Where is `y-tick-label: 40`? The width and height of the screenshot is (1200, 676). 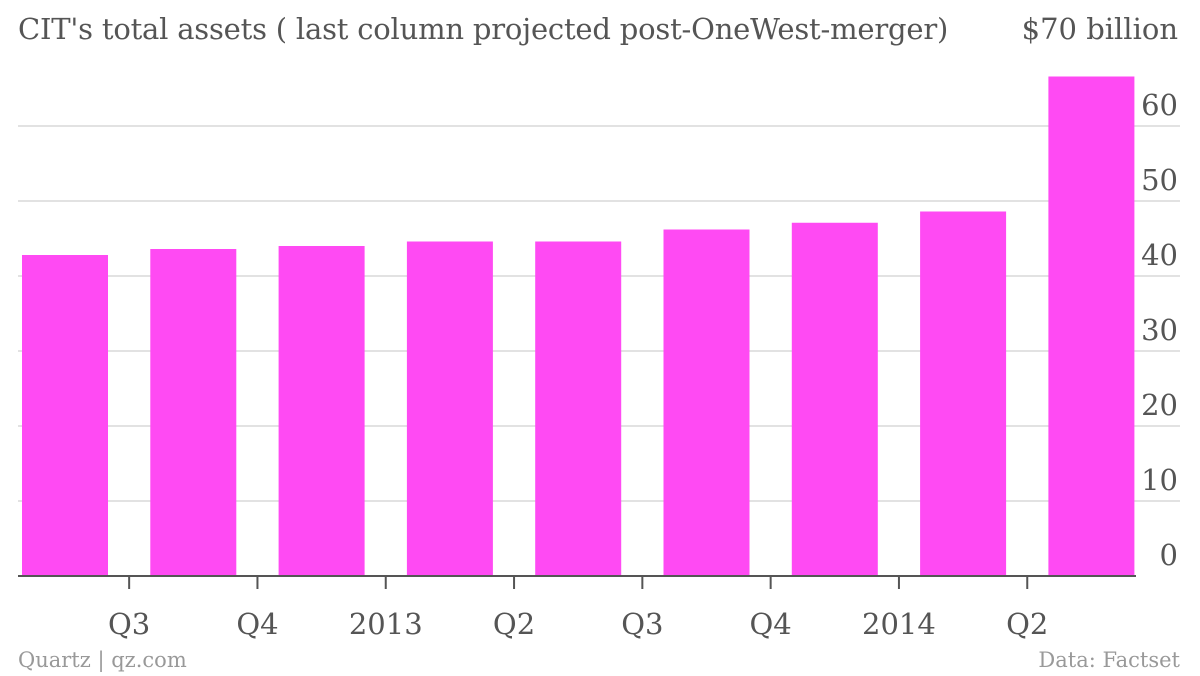
y-tick-label: 40 is located at coordinates (1159, 255).